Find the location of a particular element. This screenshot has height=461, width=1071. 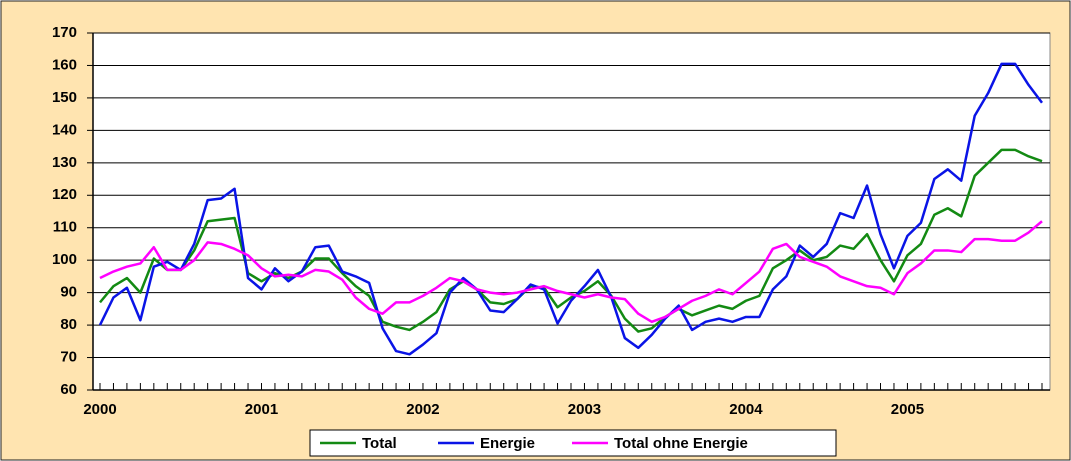

x-tick-label: 2005 is located at coordinates (907, 409).